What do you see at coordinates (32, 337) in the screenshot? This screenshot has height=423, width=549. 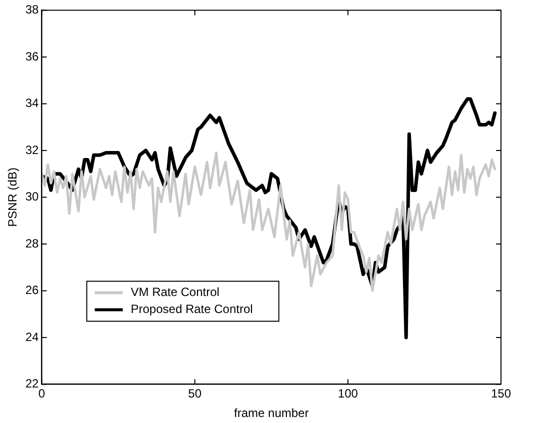 I see `y-tick-label: 24` at bounding box center [32, 337].